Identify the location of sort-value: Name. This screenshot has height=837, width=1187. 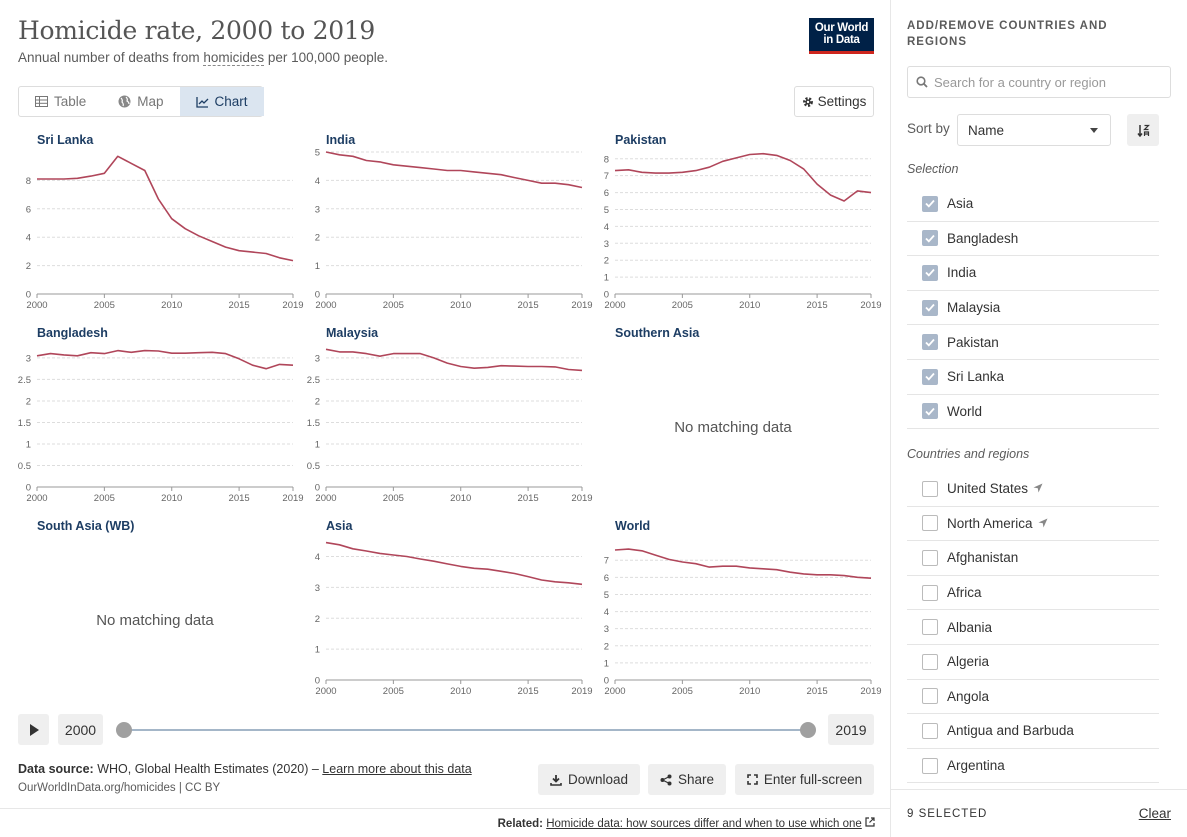
(986, 130).